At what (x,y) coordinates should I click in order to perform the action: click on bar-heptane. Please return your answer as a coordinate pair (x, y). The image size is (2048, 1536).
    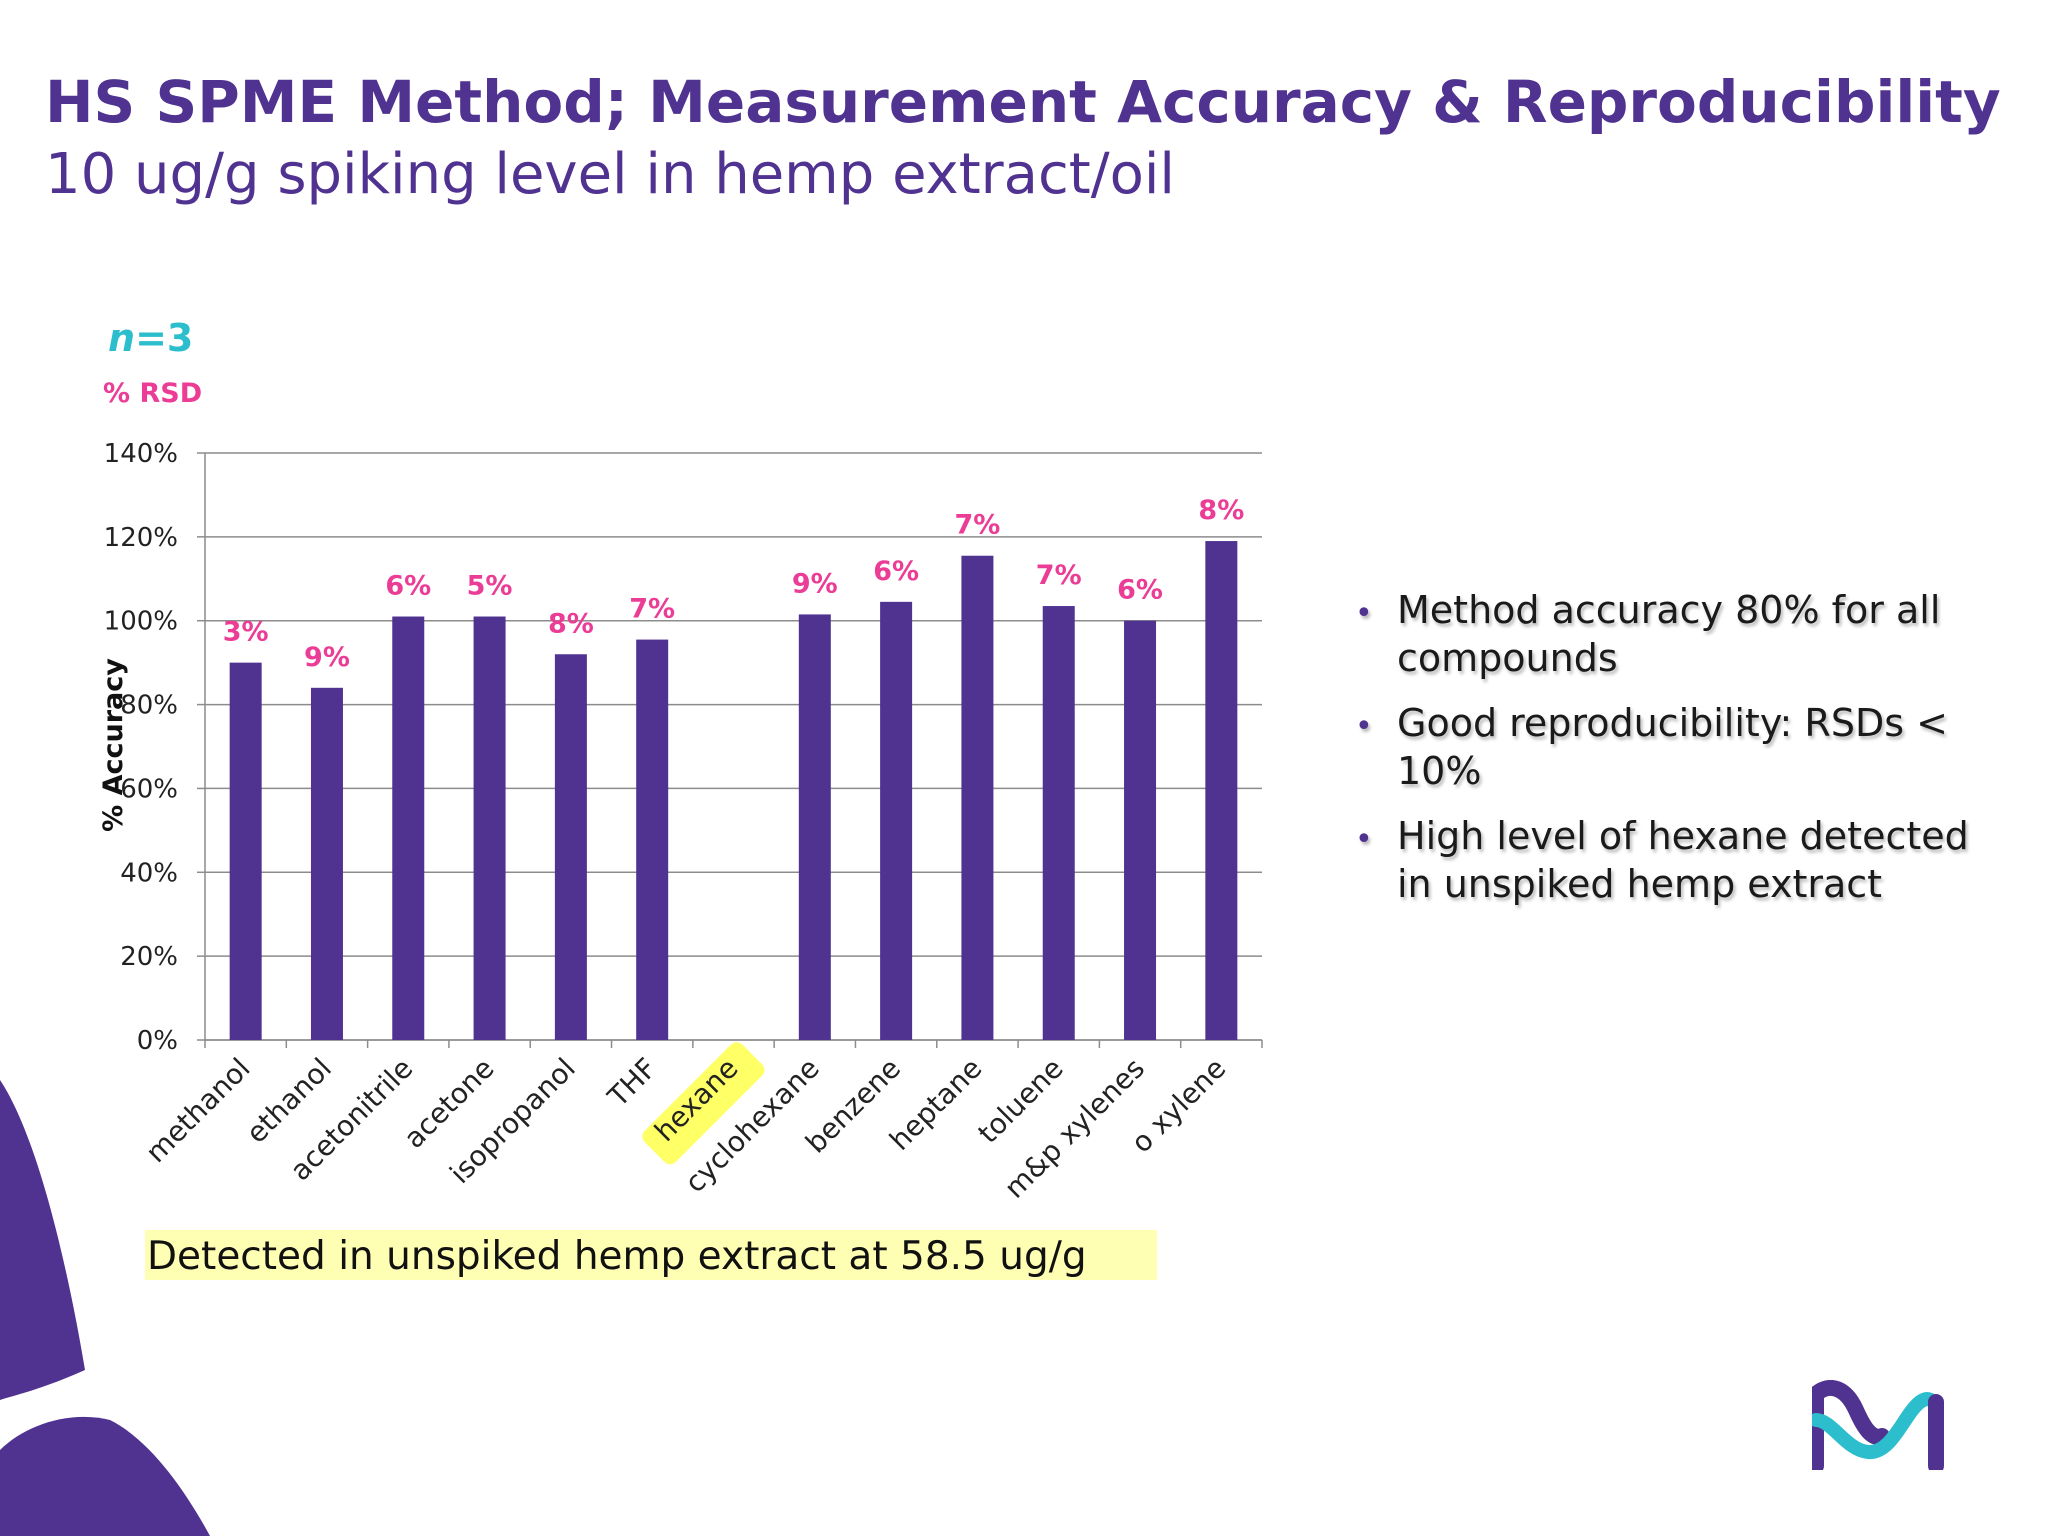
    Looking at the image, I should click on (977, 797).